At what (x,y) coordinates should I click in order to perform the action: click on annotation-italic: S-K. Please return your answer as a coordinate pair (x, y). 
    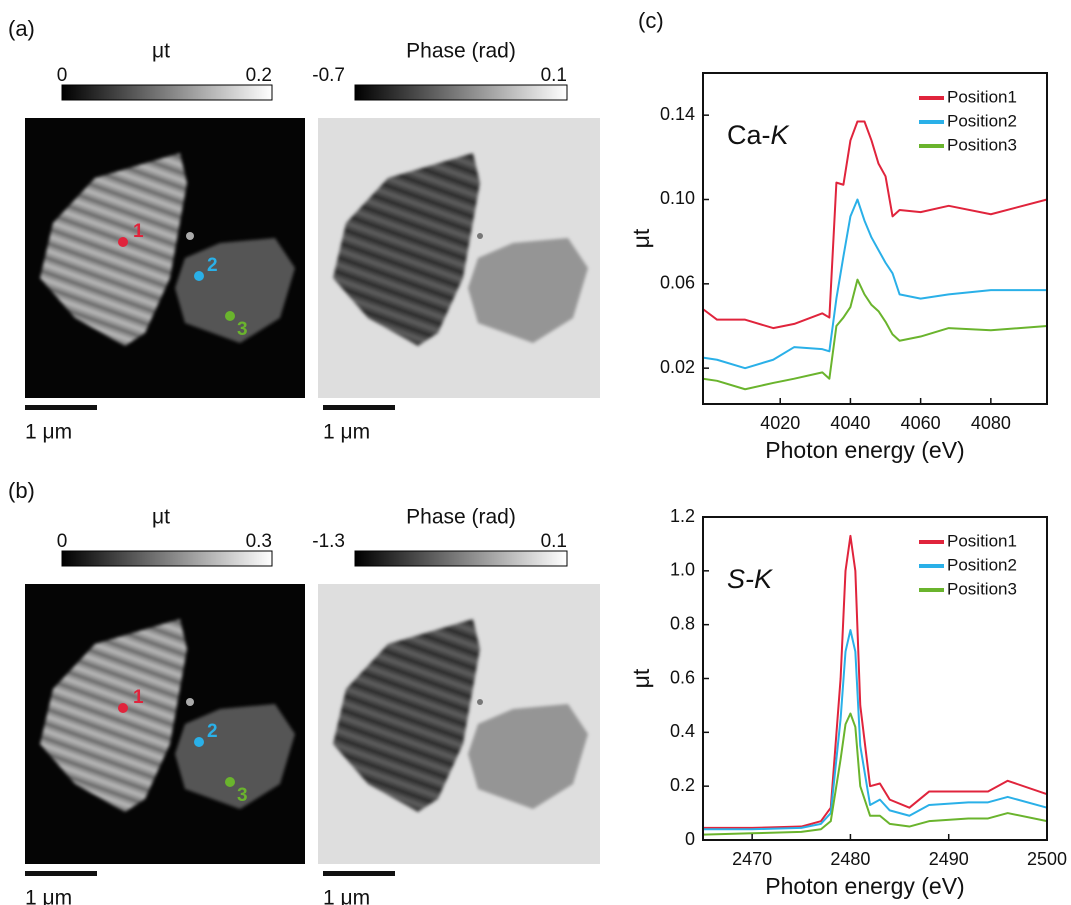
    Looking at the image, I should click on (750, 579).